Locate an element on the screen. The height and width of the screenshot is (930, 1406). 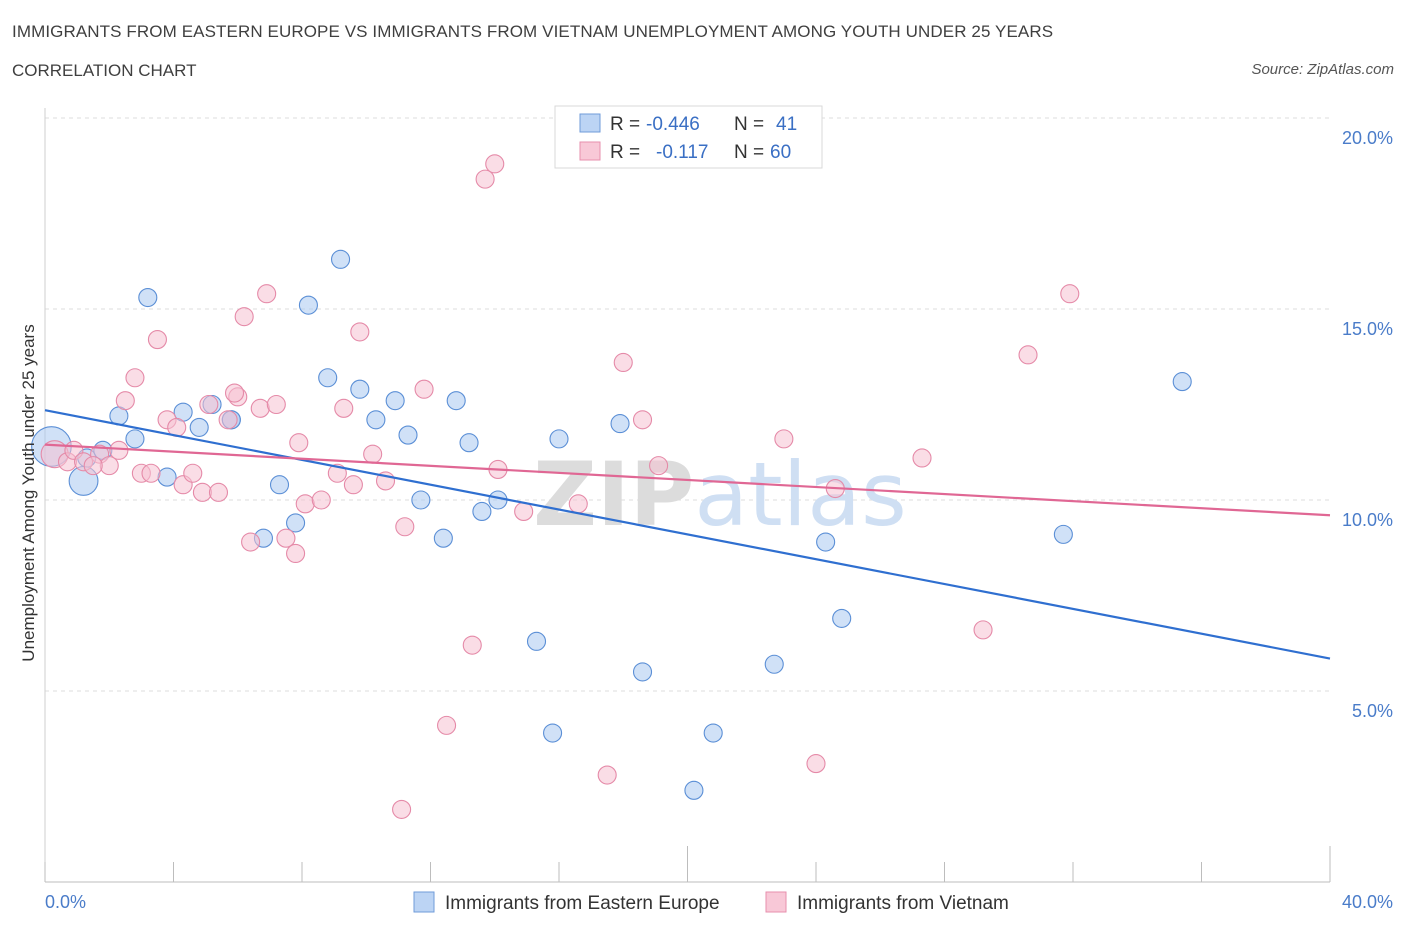
legend-r-label-1: R = is located at coordinates (625, 124).